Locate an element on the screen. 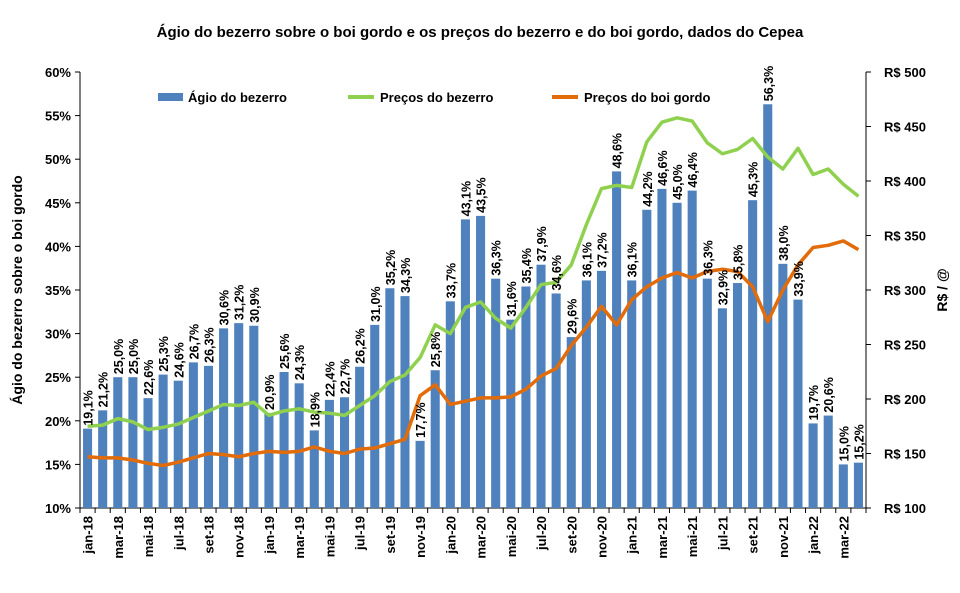 This screenshot has height=593, width=960. right-tick-label: R$ 150 is located at coordinates (905, 454).